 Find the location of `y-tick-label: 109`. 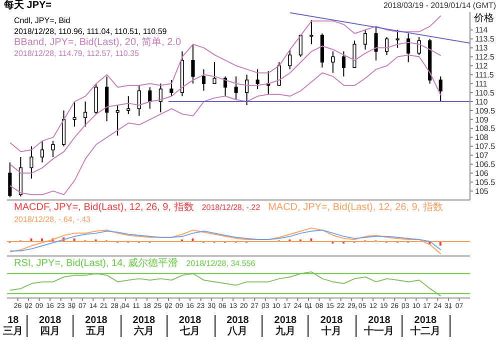

y-tick-label: 109 is located at coordinates (482, 119).